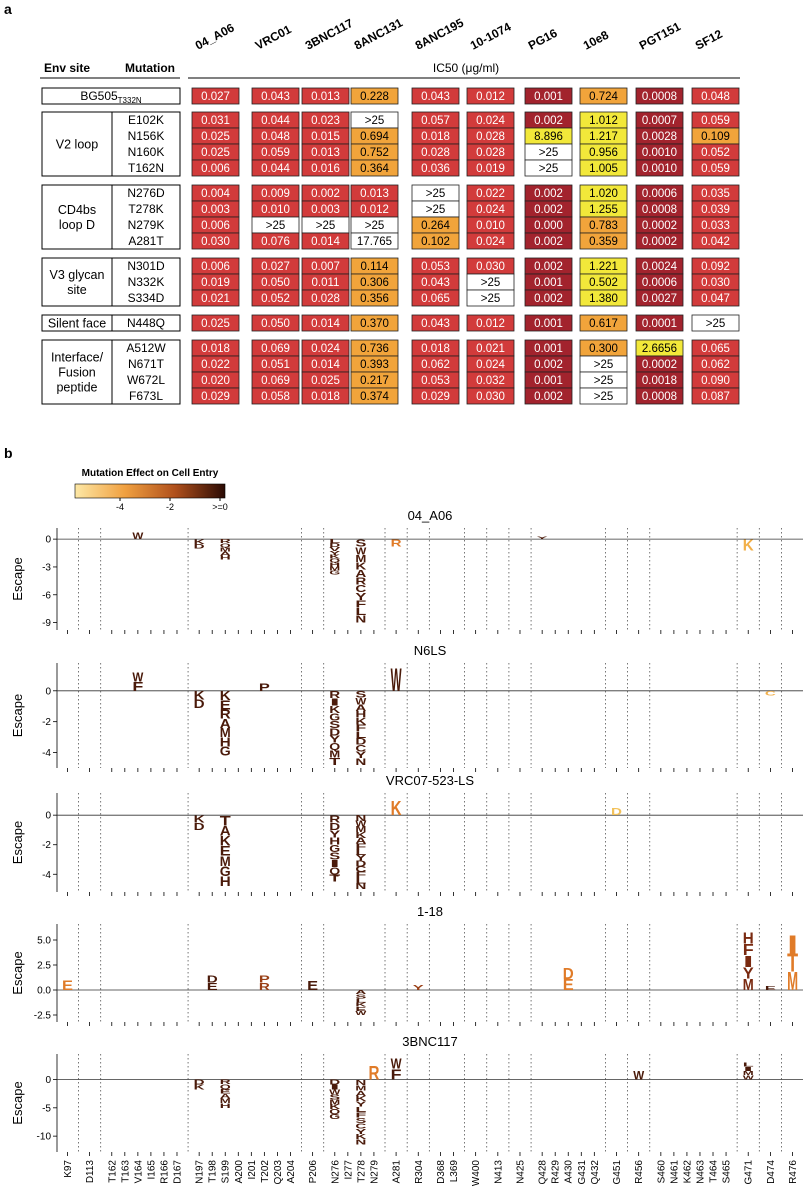  I want to click on mutation: W672L, so click(146, 380).